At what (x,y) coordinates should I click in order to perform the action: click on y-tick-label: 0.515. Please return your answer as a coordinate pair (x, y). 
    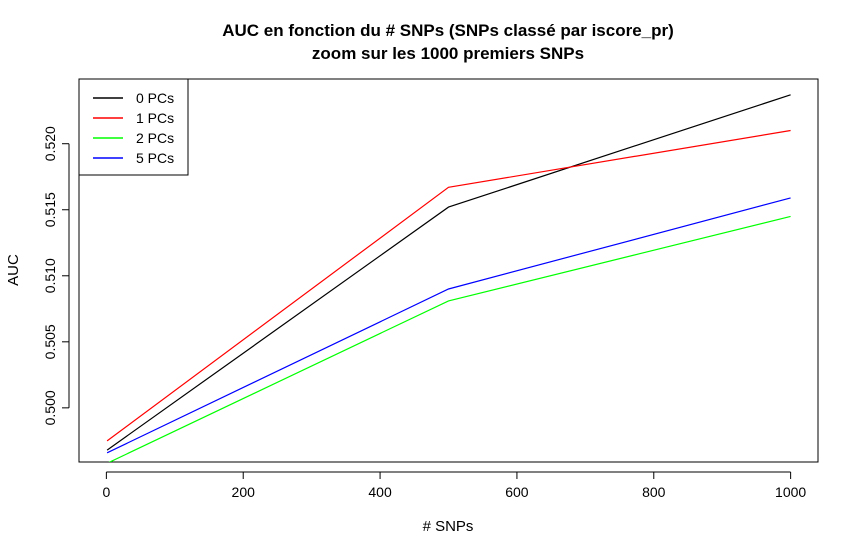
    Looking at the image, I should click on (50, 209).